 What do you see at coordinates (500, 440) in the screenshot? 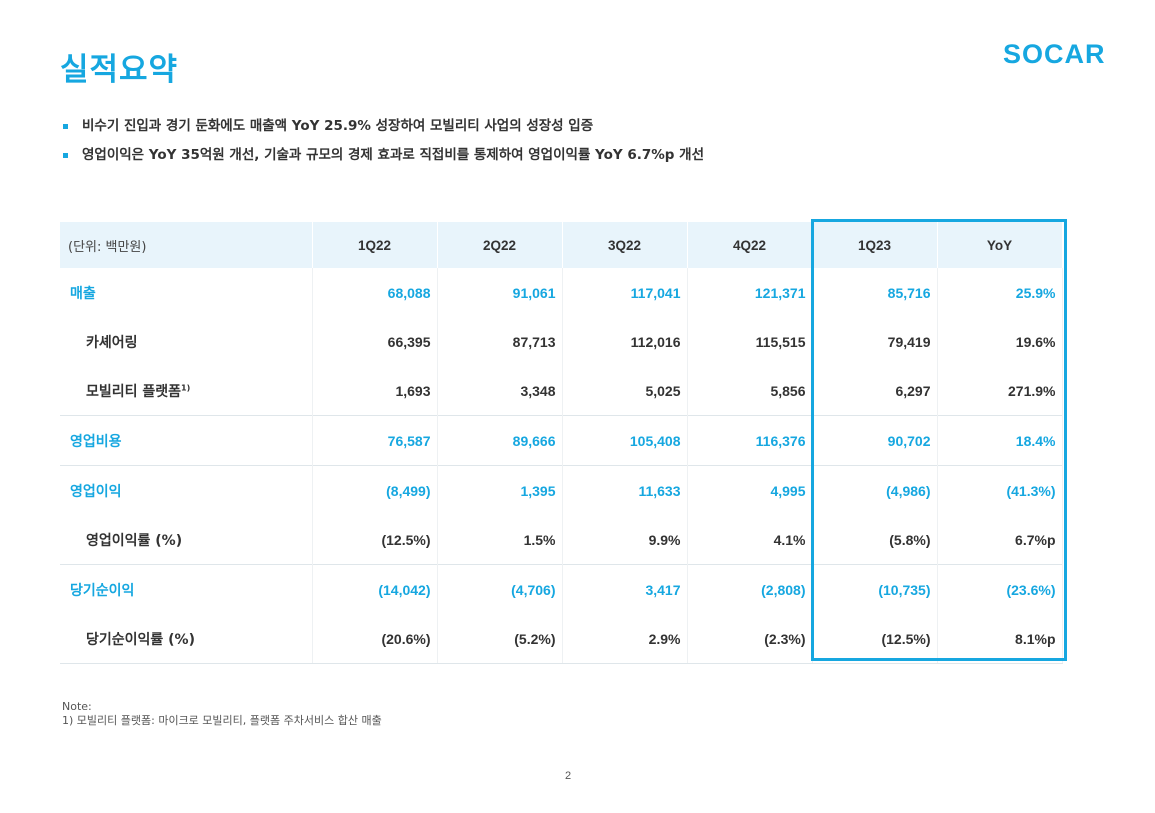
I see `table-cell: 89,666` at bounding box center [500, 440].